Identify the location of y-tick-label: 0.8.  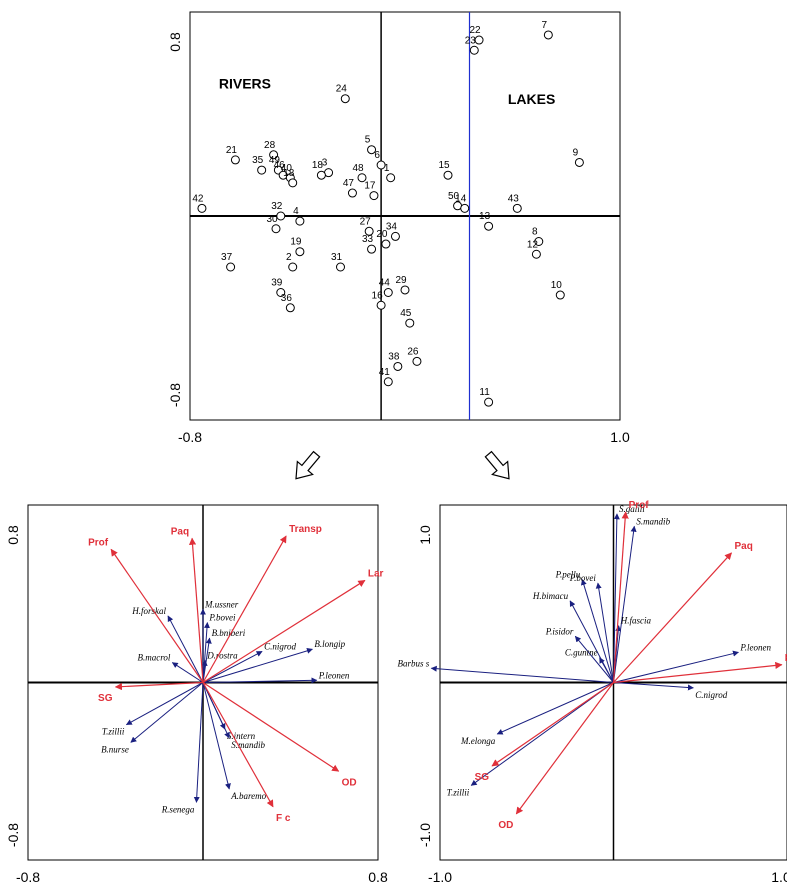
(175, 42).